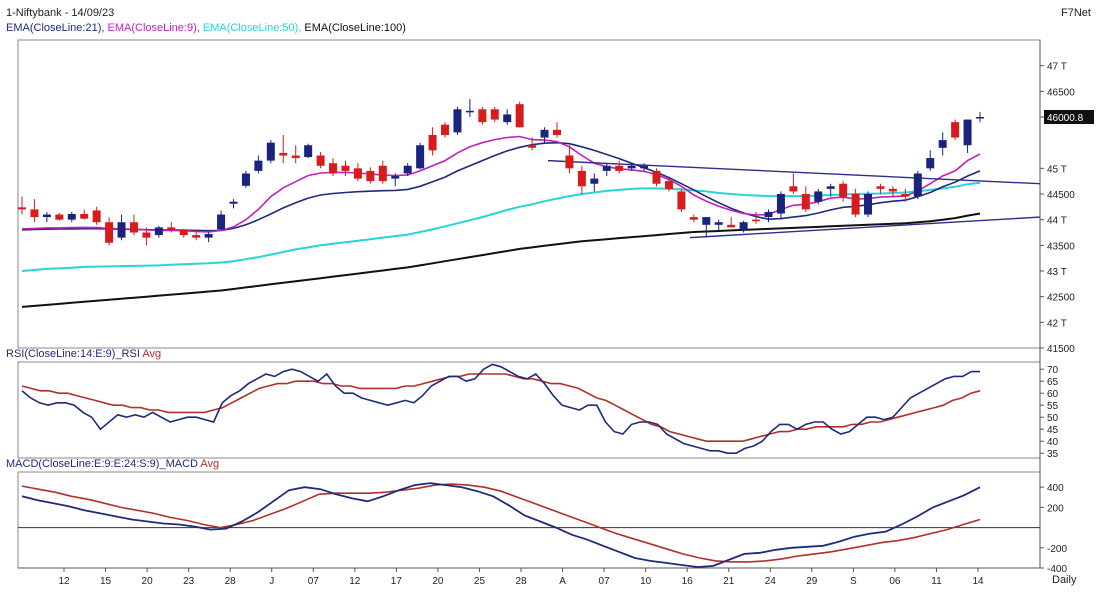  I want to click on macd-legend: MACD(CloseLine:E:9:E:24:S:9)_MACD Avg, so click(112, 464).